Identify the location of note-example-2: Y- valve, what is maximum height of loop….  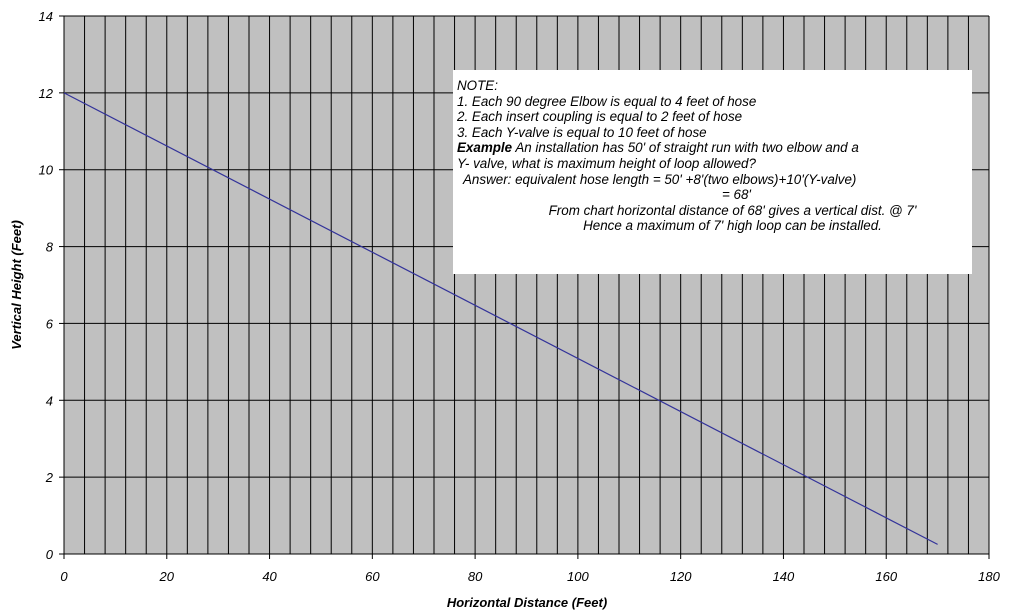
(606, 163).